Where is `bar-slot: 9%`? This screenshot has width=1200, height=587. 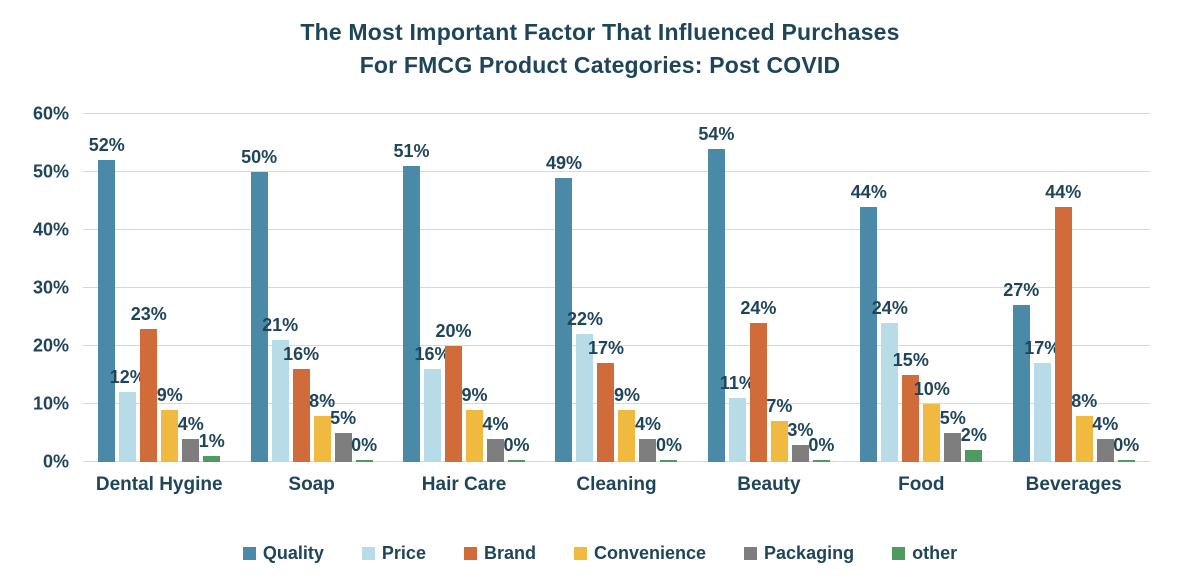
bar-slot: 9% is located at coordinates (170, 288).